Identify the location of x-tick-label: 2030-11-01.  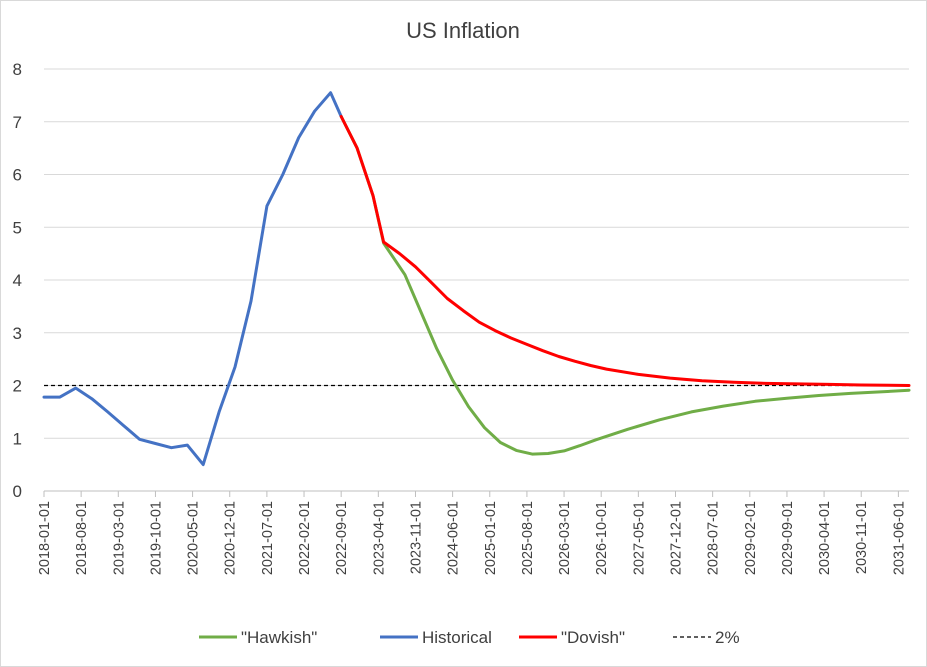
(862, 537).